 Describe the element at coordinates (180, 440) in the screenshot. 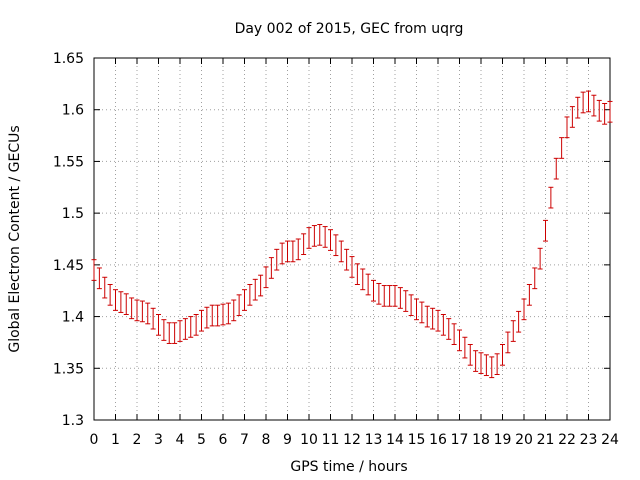

I see `x-tick-label: 4` at that location.